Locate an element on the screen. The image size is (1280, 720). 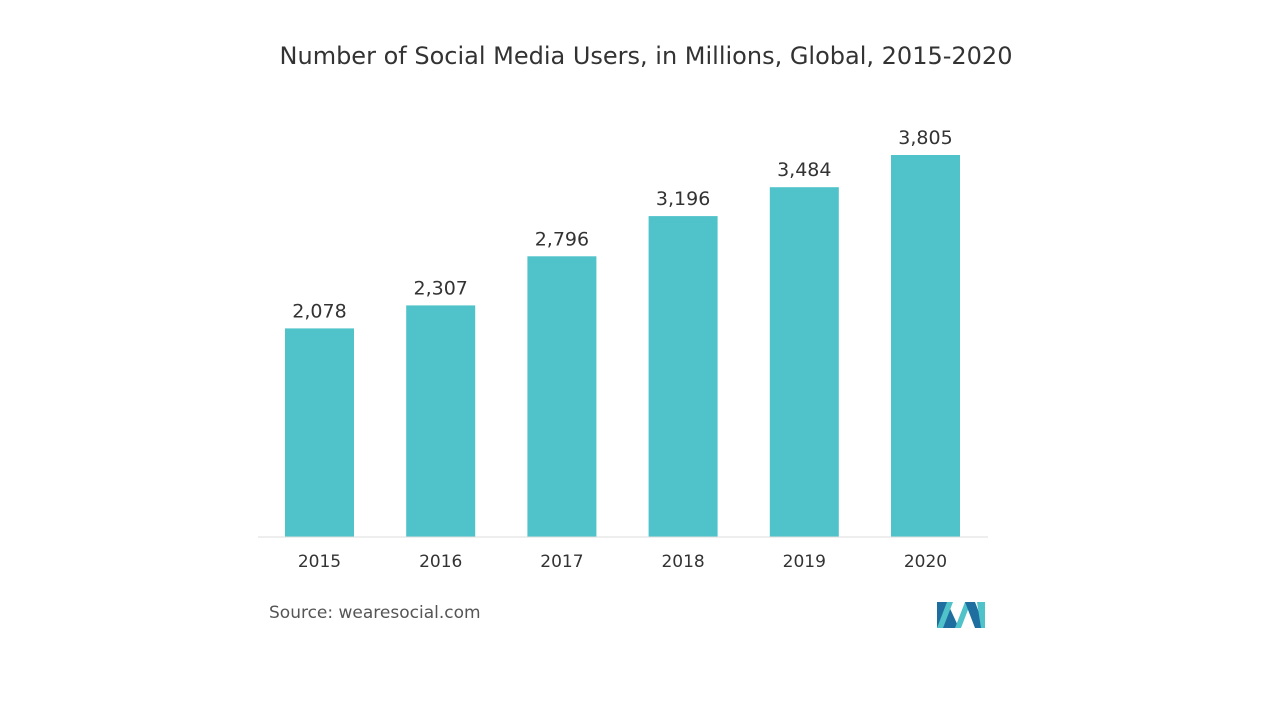
brand-logo-icon is located at coordinates (961, 615).